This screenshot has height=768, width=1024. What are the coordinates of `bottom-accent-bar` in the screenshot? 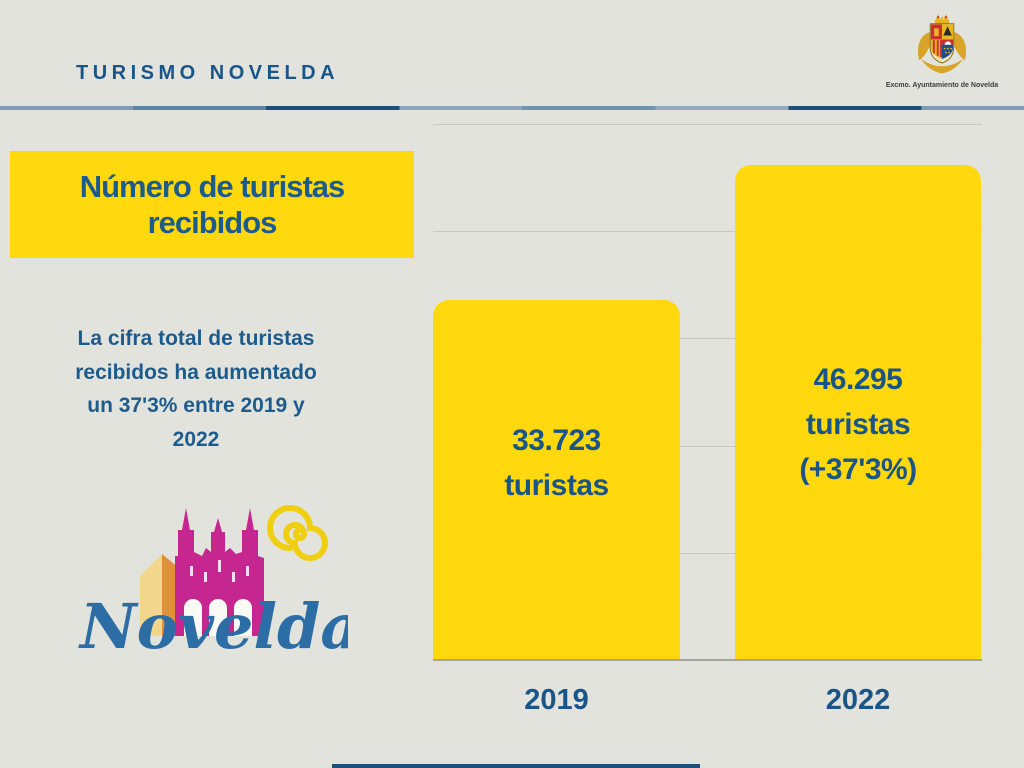 It's located at (516, 766).